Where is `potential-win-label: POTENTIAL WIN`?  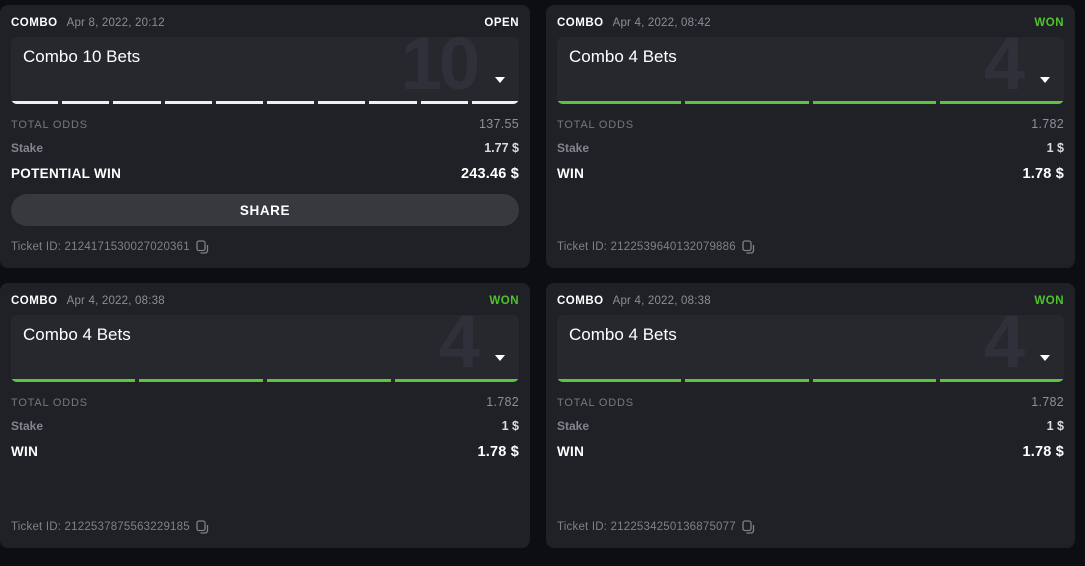
potential-win-label: POTENTIAL WIN is located at coordinates (66, 173).